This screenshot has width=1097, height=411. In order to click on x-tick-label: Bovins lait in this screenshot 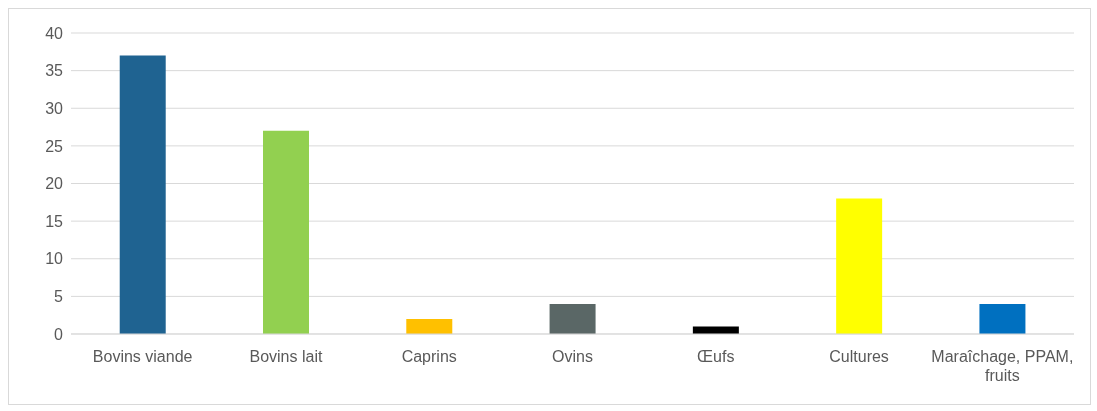, I will do `click(286, 356)`.